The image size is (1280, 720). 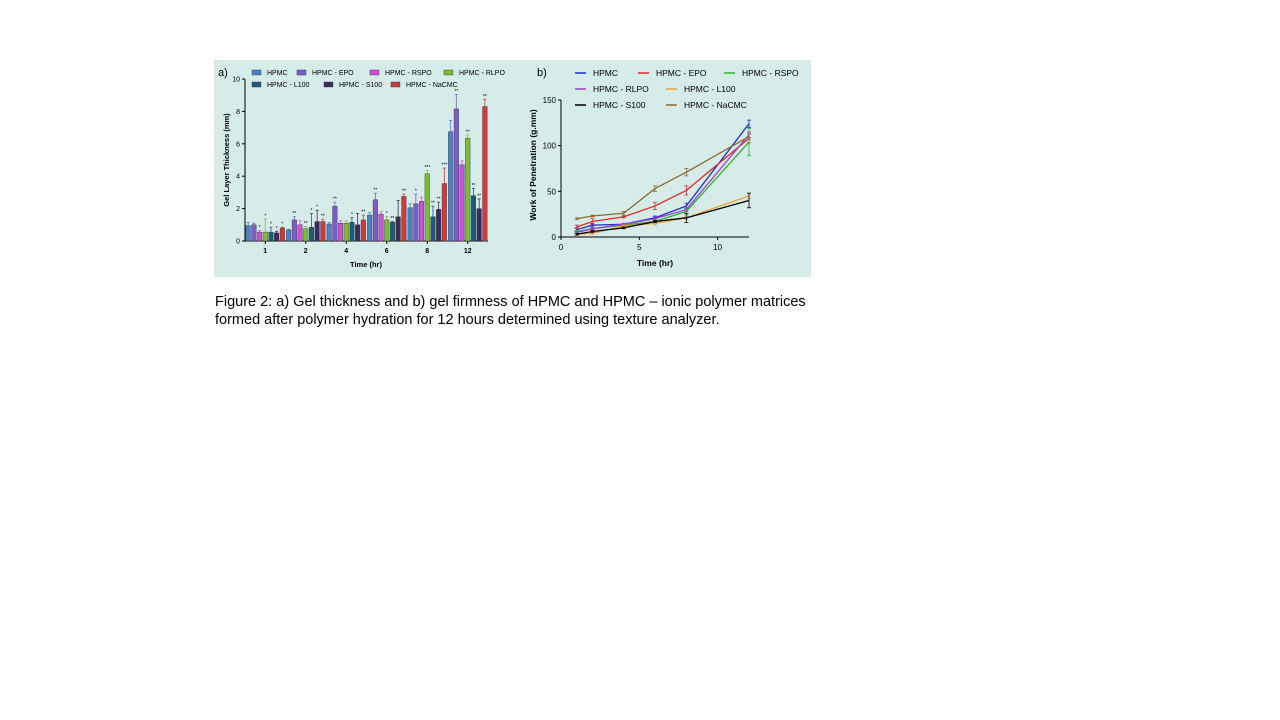 I want to click on legend-label: HPMC, so click(x=605, y=73).